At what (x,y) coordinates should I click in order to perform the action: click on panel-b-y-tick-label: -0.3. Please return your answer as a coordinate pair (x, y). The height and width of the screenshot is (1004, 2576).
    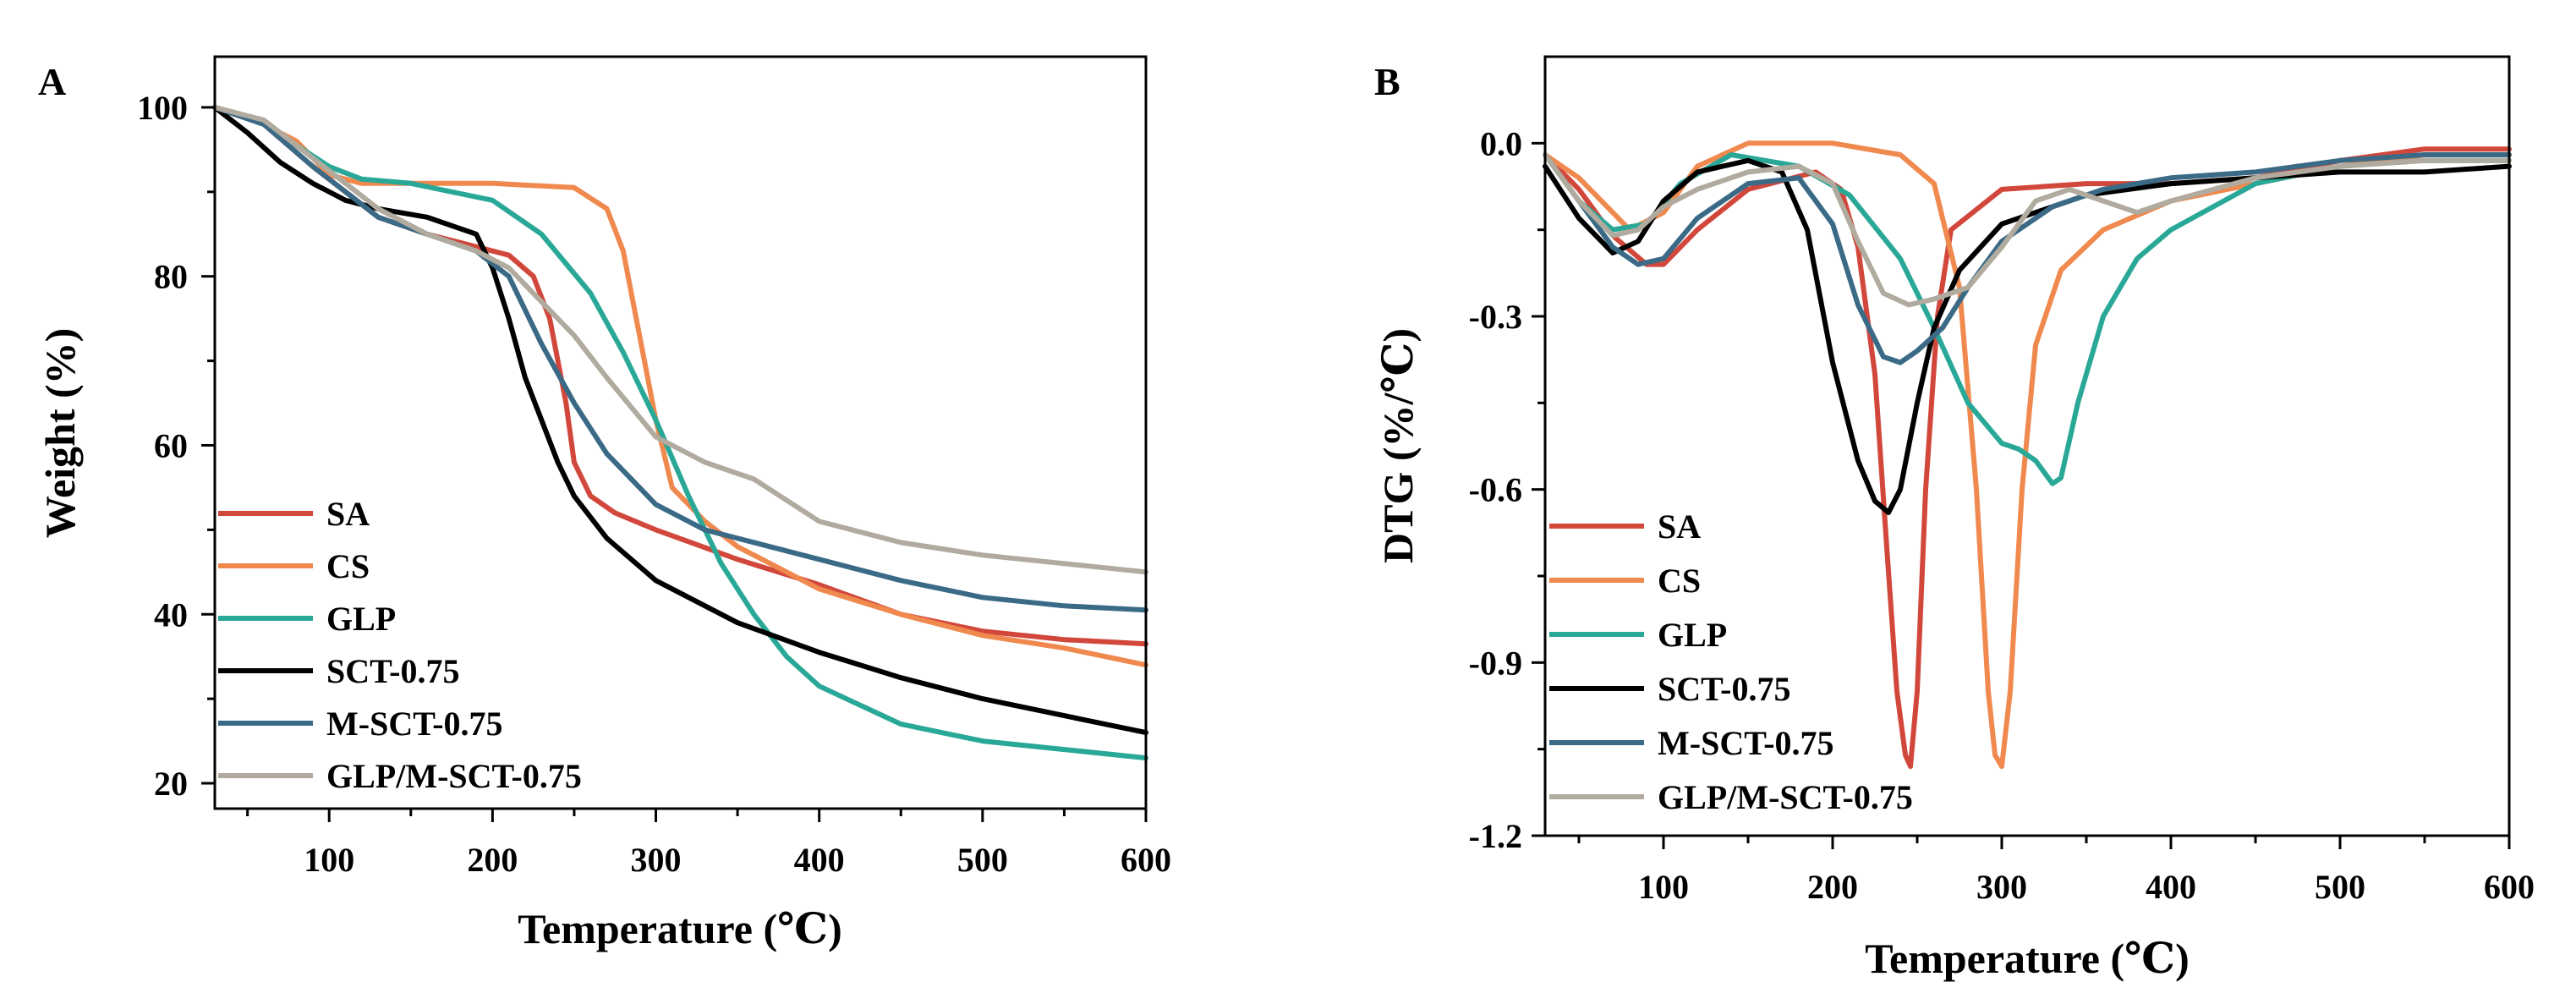
    Looking at the image, I should click on (1495, 317).